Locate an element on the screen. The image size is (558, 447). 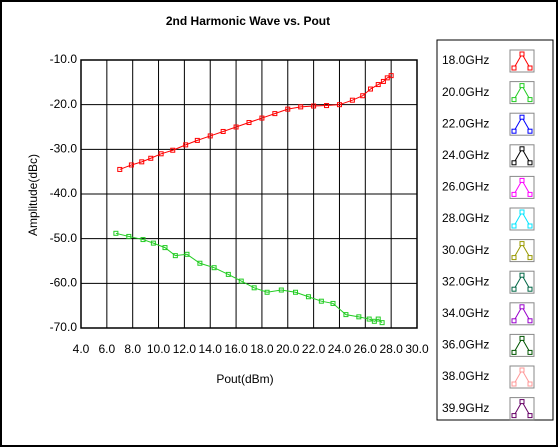
x-tick-label: 26.0 is located at coordinates (366, 349).